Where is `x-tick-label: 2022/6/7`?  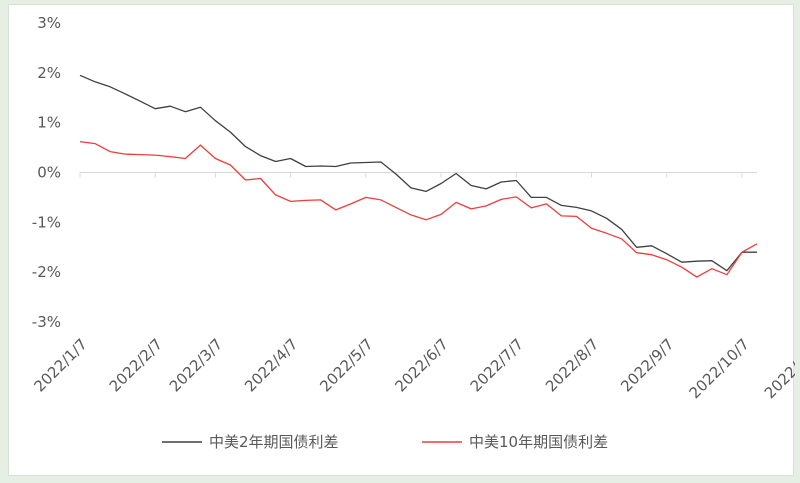
x-tick-label: 2022/6/7 is located at coordinates (422, 365).